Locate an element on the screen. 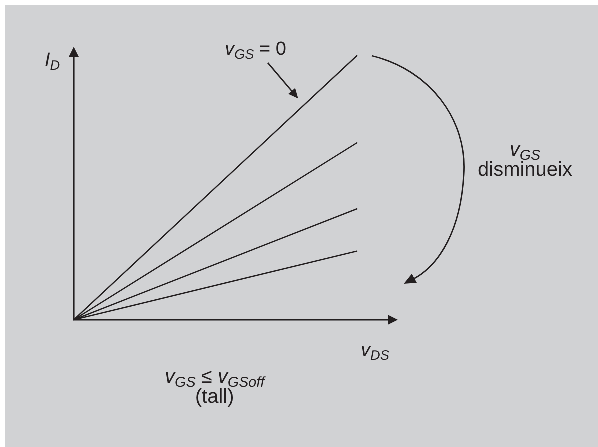  annotation: v$_{GS}$ disminueix is located at coordinates (525, 160).